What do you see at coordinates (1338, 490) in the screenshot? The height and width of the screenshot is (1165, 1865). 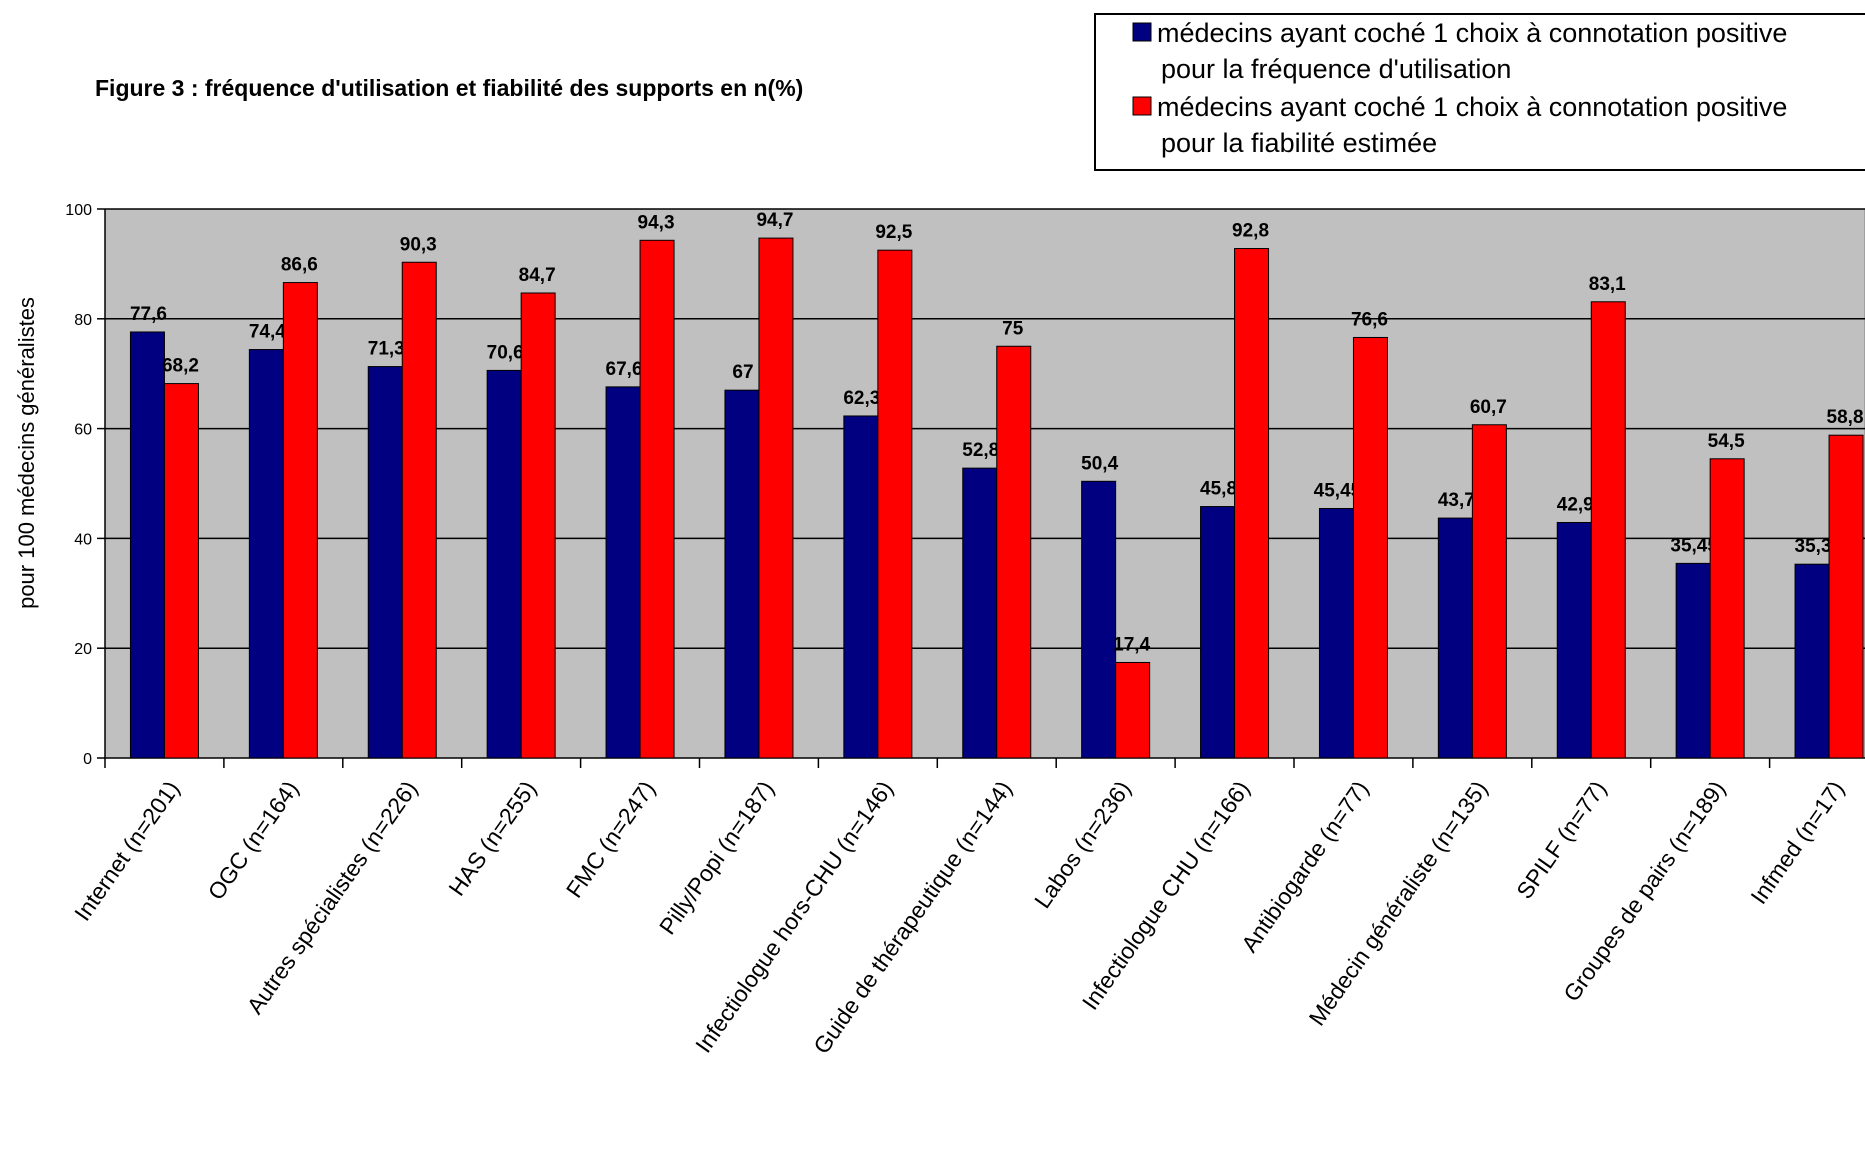 I see `data-label: 45,45` at bounding box center [1338, 490].